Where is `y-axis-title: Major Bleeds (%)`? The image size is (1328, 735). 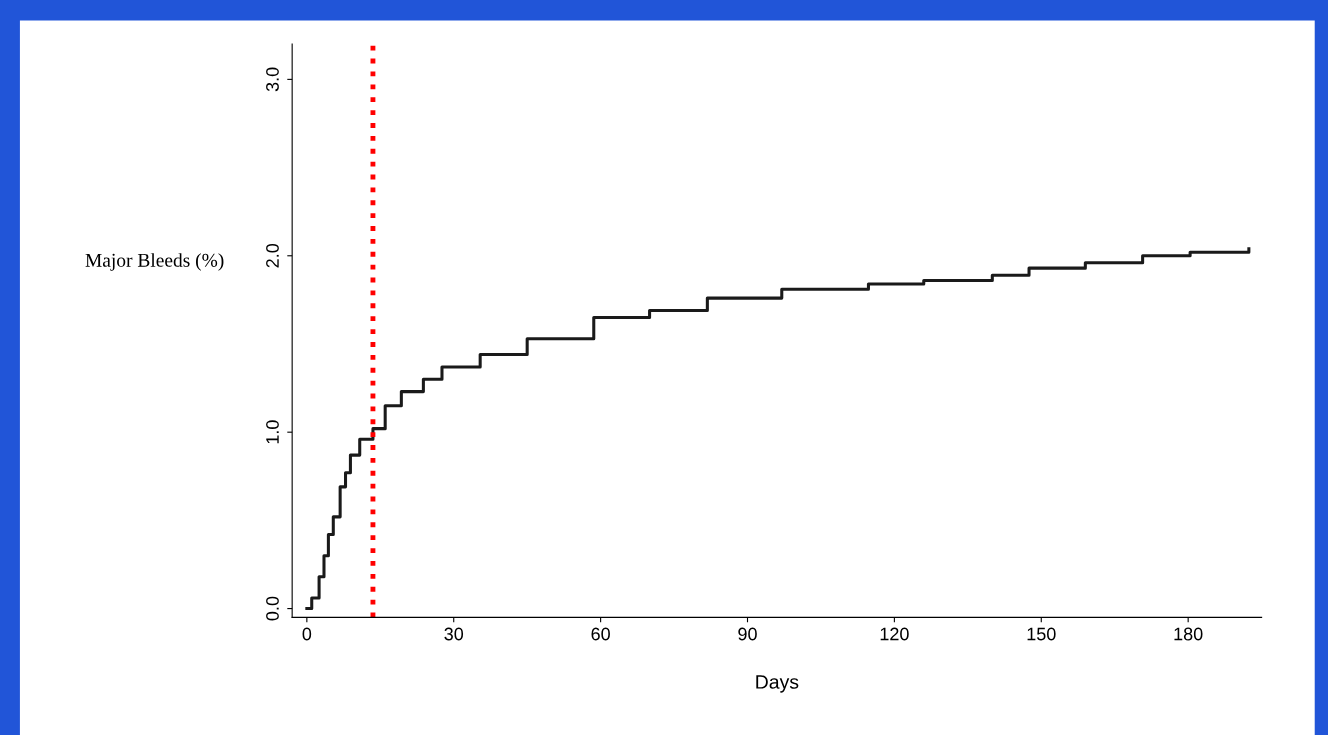 y-axis-title: Major Bleeds (%) is located at coordinates (154, 262).